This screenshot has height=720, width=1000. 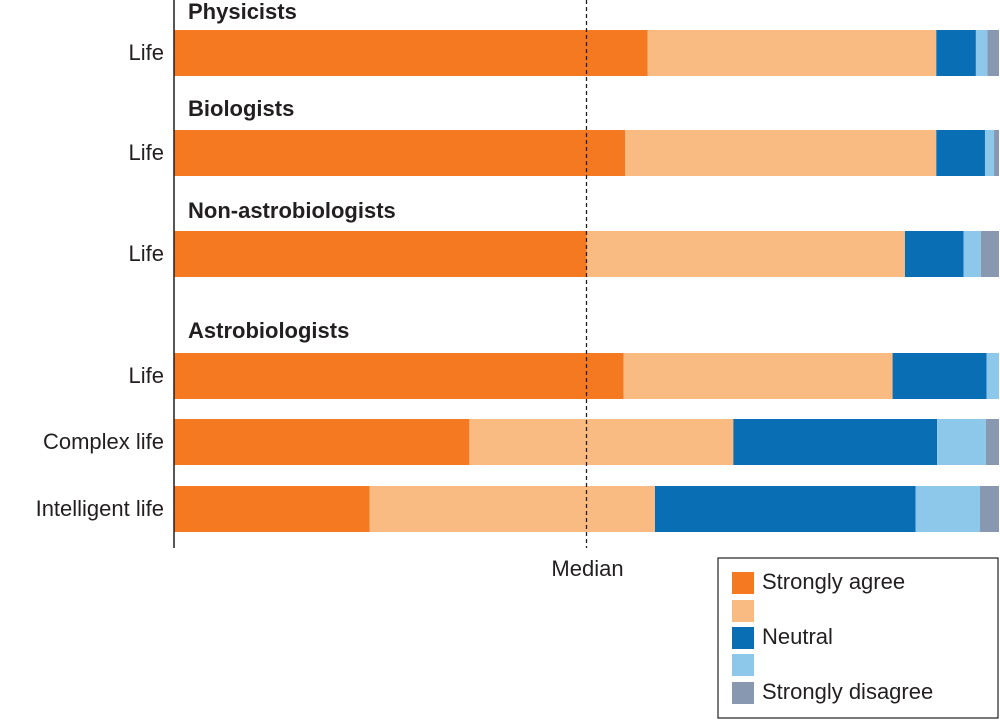 What do you see at coordinates (833, 581) in the screenshot?
I see `legend-label: Strongly agree` at bounding box center [833, 581].